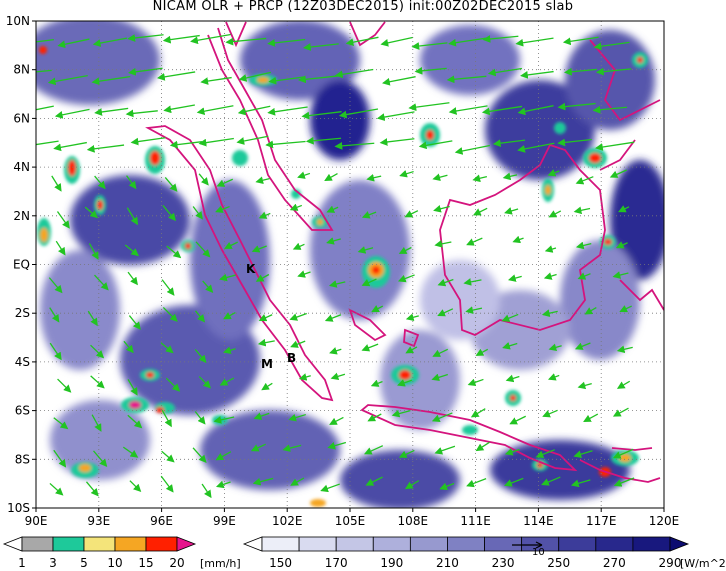  Describe the element at coordinates (251, 269) in the screenshot. I see `marker-k: K` at that location.